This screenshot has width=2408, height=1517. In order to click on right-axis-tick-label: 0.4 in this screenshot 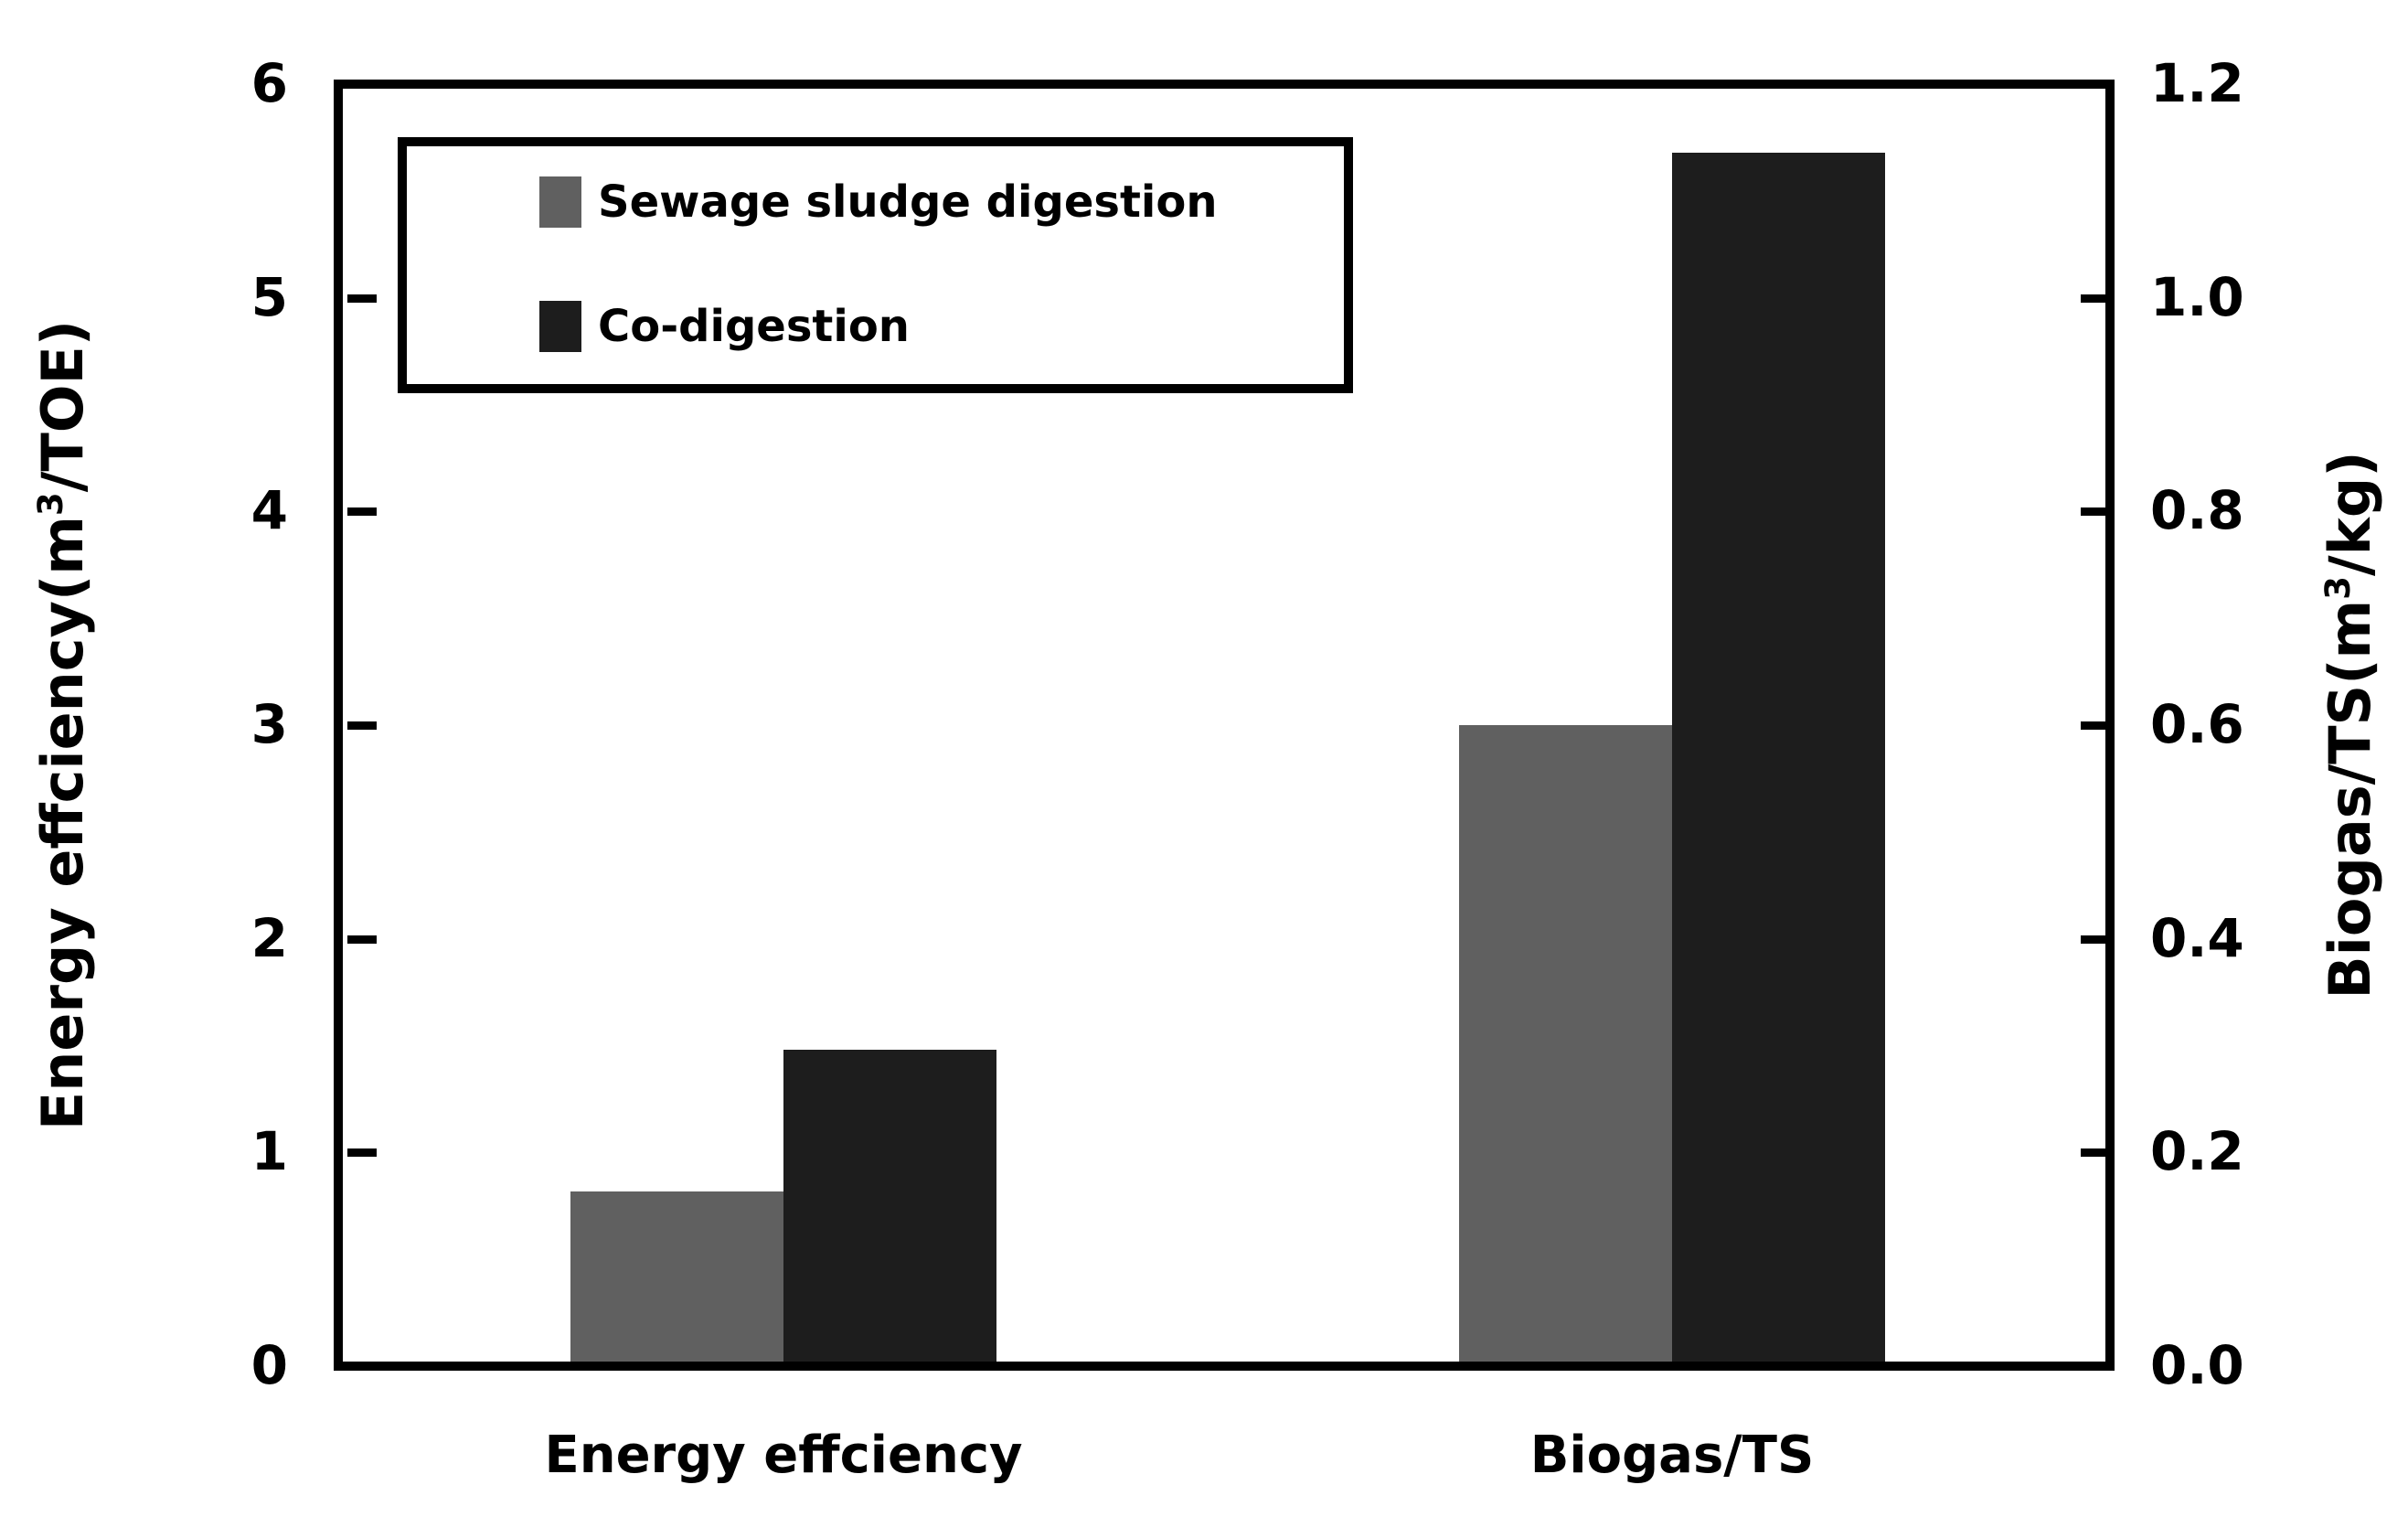, I will do `click(2197, 937)`.